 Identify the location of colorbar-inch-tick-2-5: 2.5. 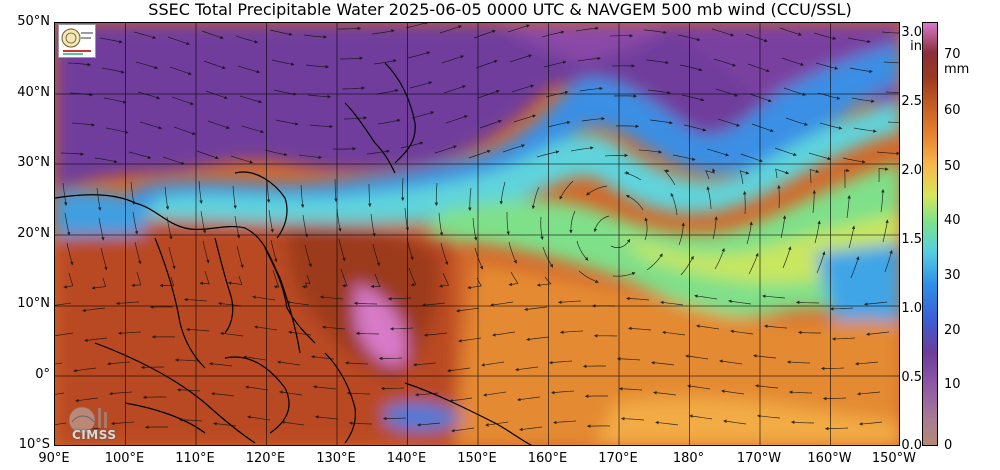
(911, 101).